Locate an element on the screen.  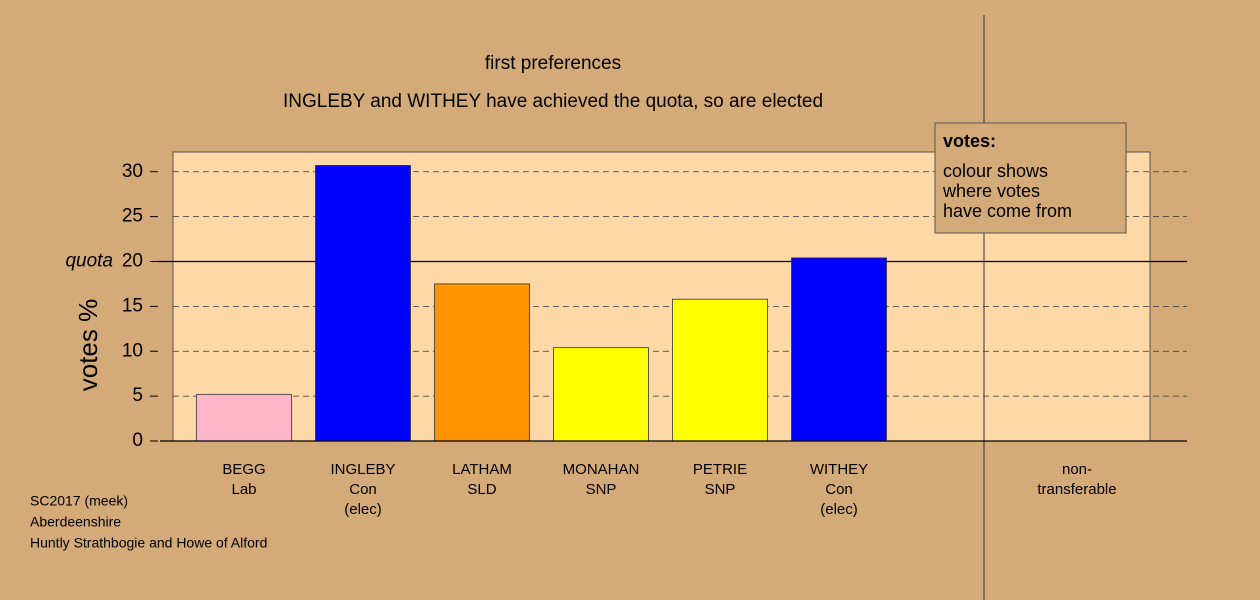
x-tick-label: MONAHAN is located at coordinates (601, 469).